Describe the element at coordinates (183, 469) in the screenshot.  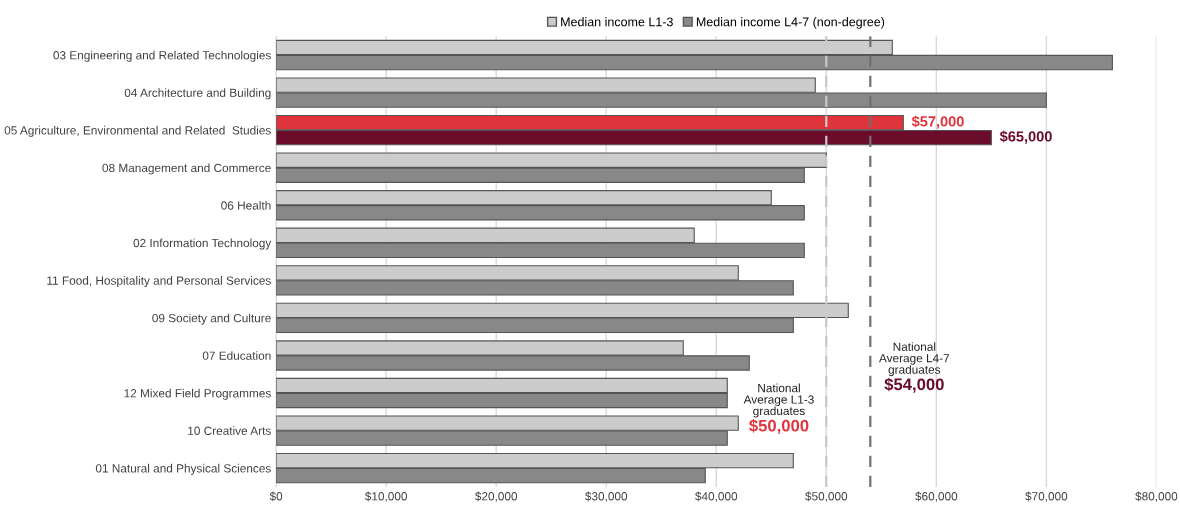
I see `y-tick-label: 01 Natural and Physical Sciences` at that location.